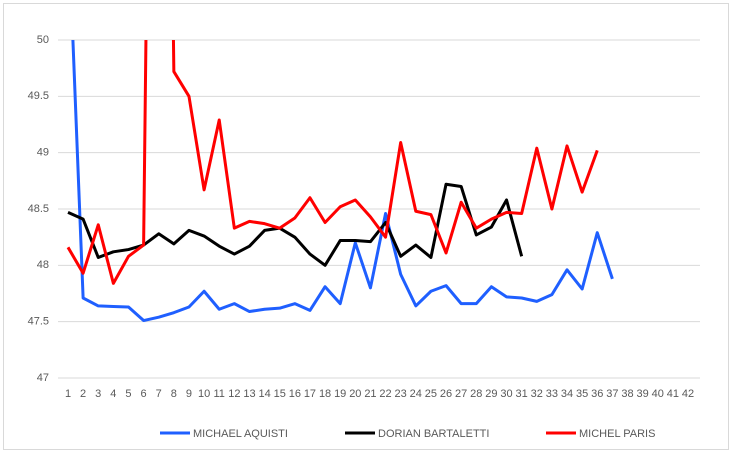  What do you see at coordinates (310, 394) in the screenshot?
I see `x-tick-label: 17` at bounding box center [310, 394].